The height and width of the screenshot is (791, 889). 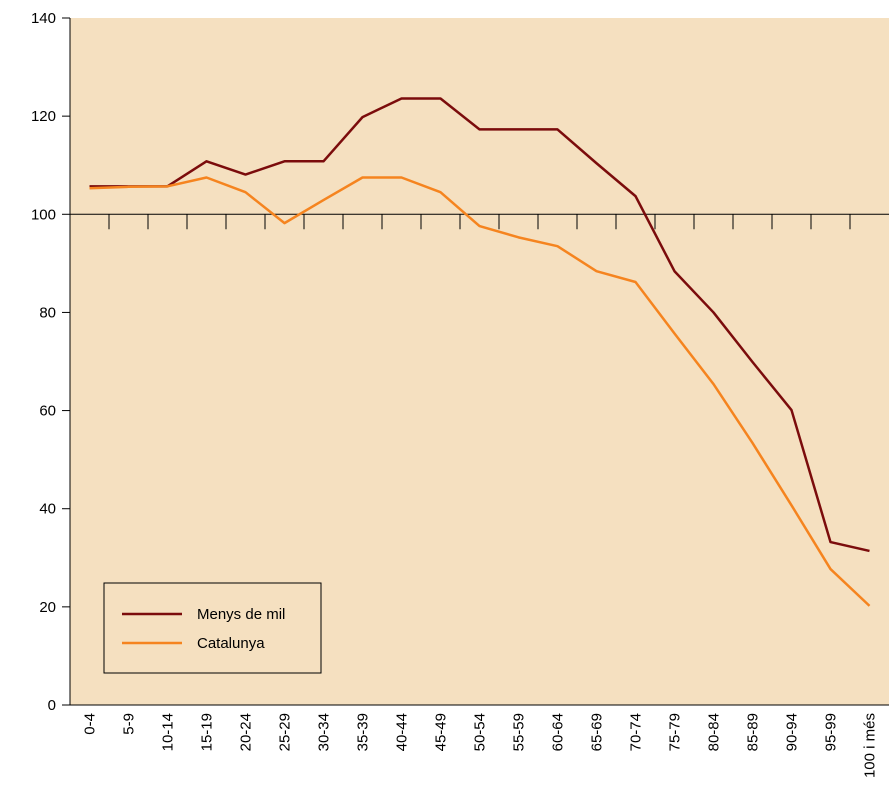 What do you see at coordinates (441, 732) in the screenshot?
I see `x-tick-label: 45-49` at bounding box center [441, 732].